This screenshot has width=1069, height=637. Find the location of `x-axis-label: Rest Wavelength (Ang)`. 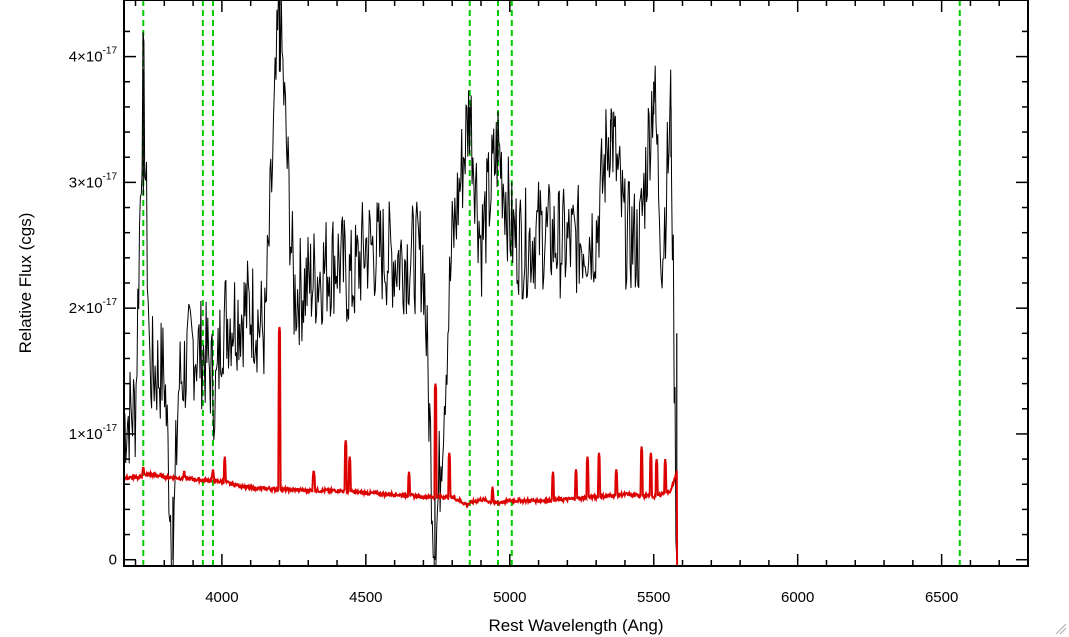

x-axis-label: Rest Wavelength (Ang) is located at coordinates (575, 625).